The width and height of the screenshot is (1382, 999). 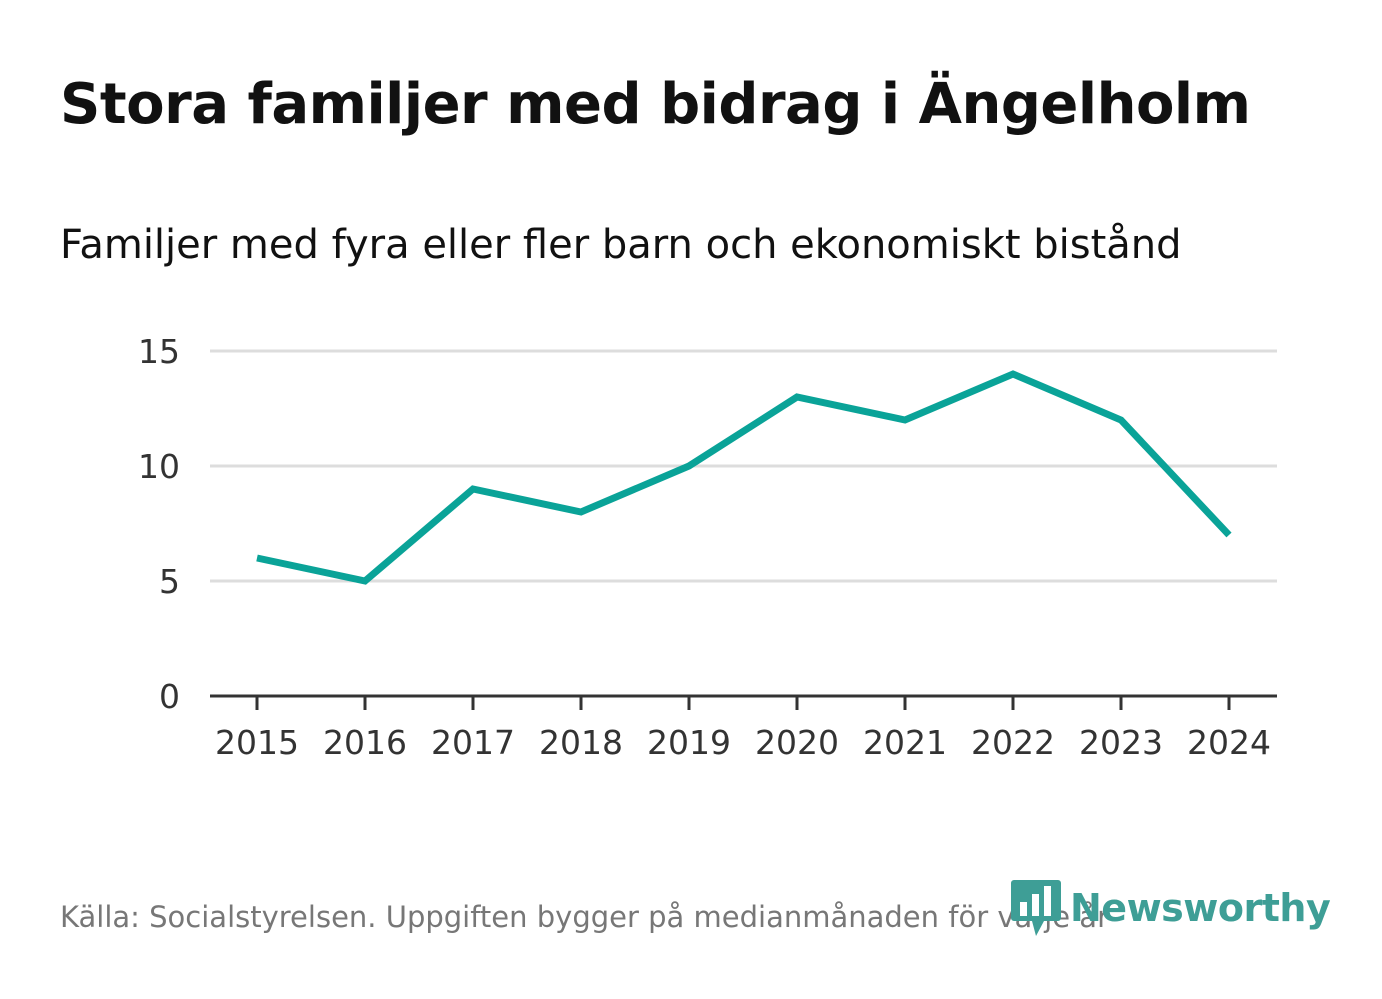 What do you see at coordinates (1121, 742) in the screenshot?
I see `x-tick-label: 2023` at bounding box center [1121, 742].